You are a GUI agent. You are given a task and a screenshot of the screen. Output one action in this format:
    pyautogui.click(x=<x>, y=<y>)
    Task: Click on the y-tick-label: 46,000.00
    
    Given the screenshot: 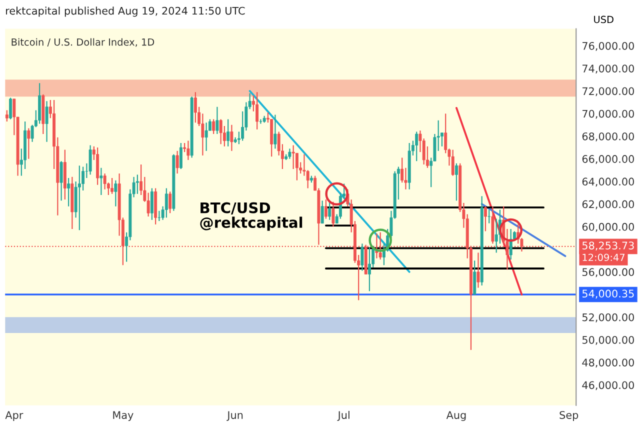 What is the action you would take?
    pyautogui.click(x=608, y=385)
    